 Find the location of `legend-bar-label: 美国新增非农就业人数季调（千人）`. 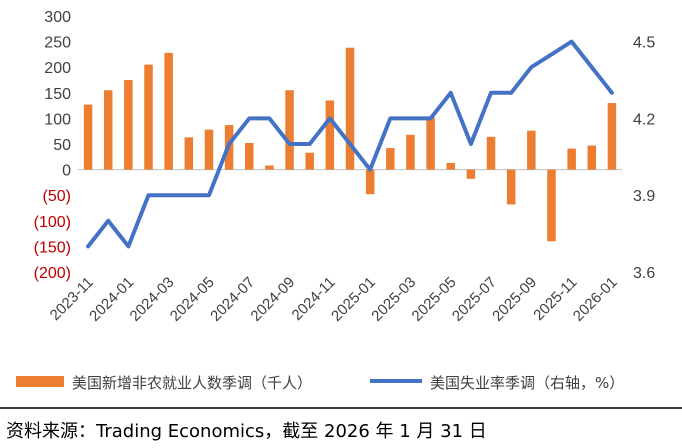

legend-bar-label: 美国新增非农就业人数季调（千人） is located at coordinates (192, 383).